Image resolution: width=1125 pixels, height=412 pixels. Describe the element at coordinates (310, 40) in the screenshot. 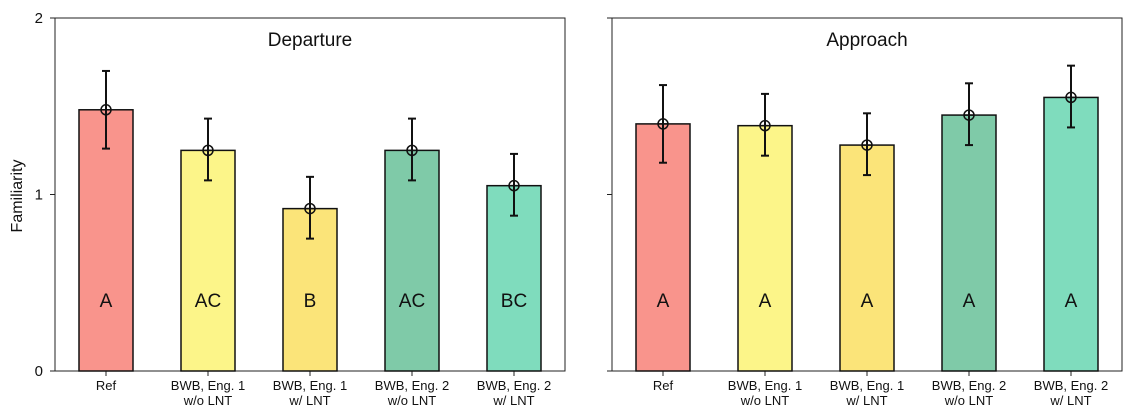

I see `panel-title: Departure` at that location.